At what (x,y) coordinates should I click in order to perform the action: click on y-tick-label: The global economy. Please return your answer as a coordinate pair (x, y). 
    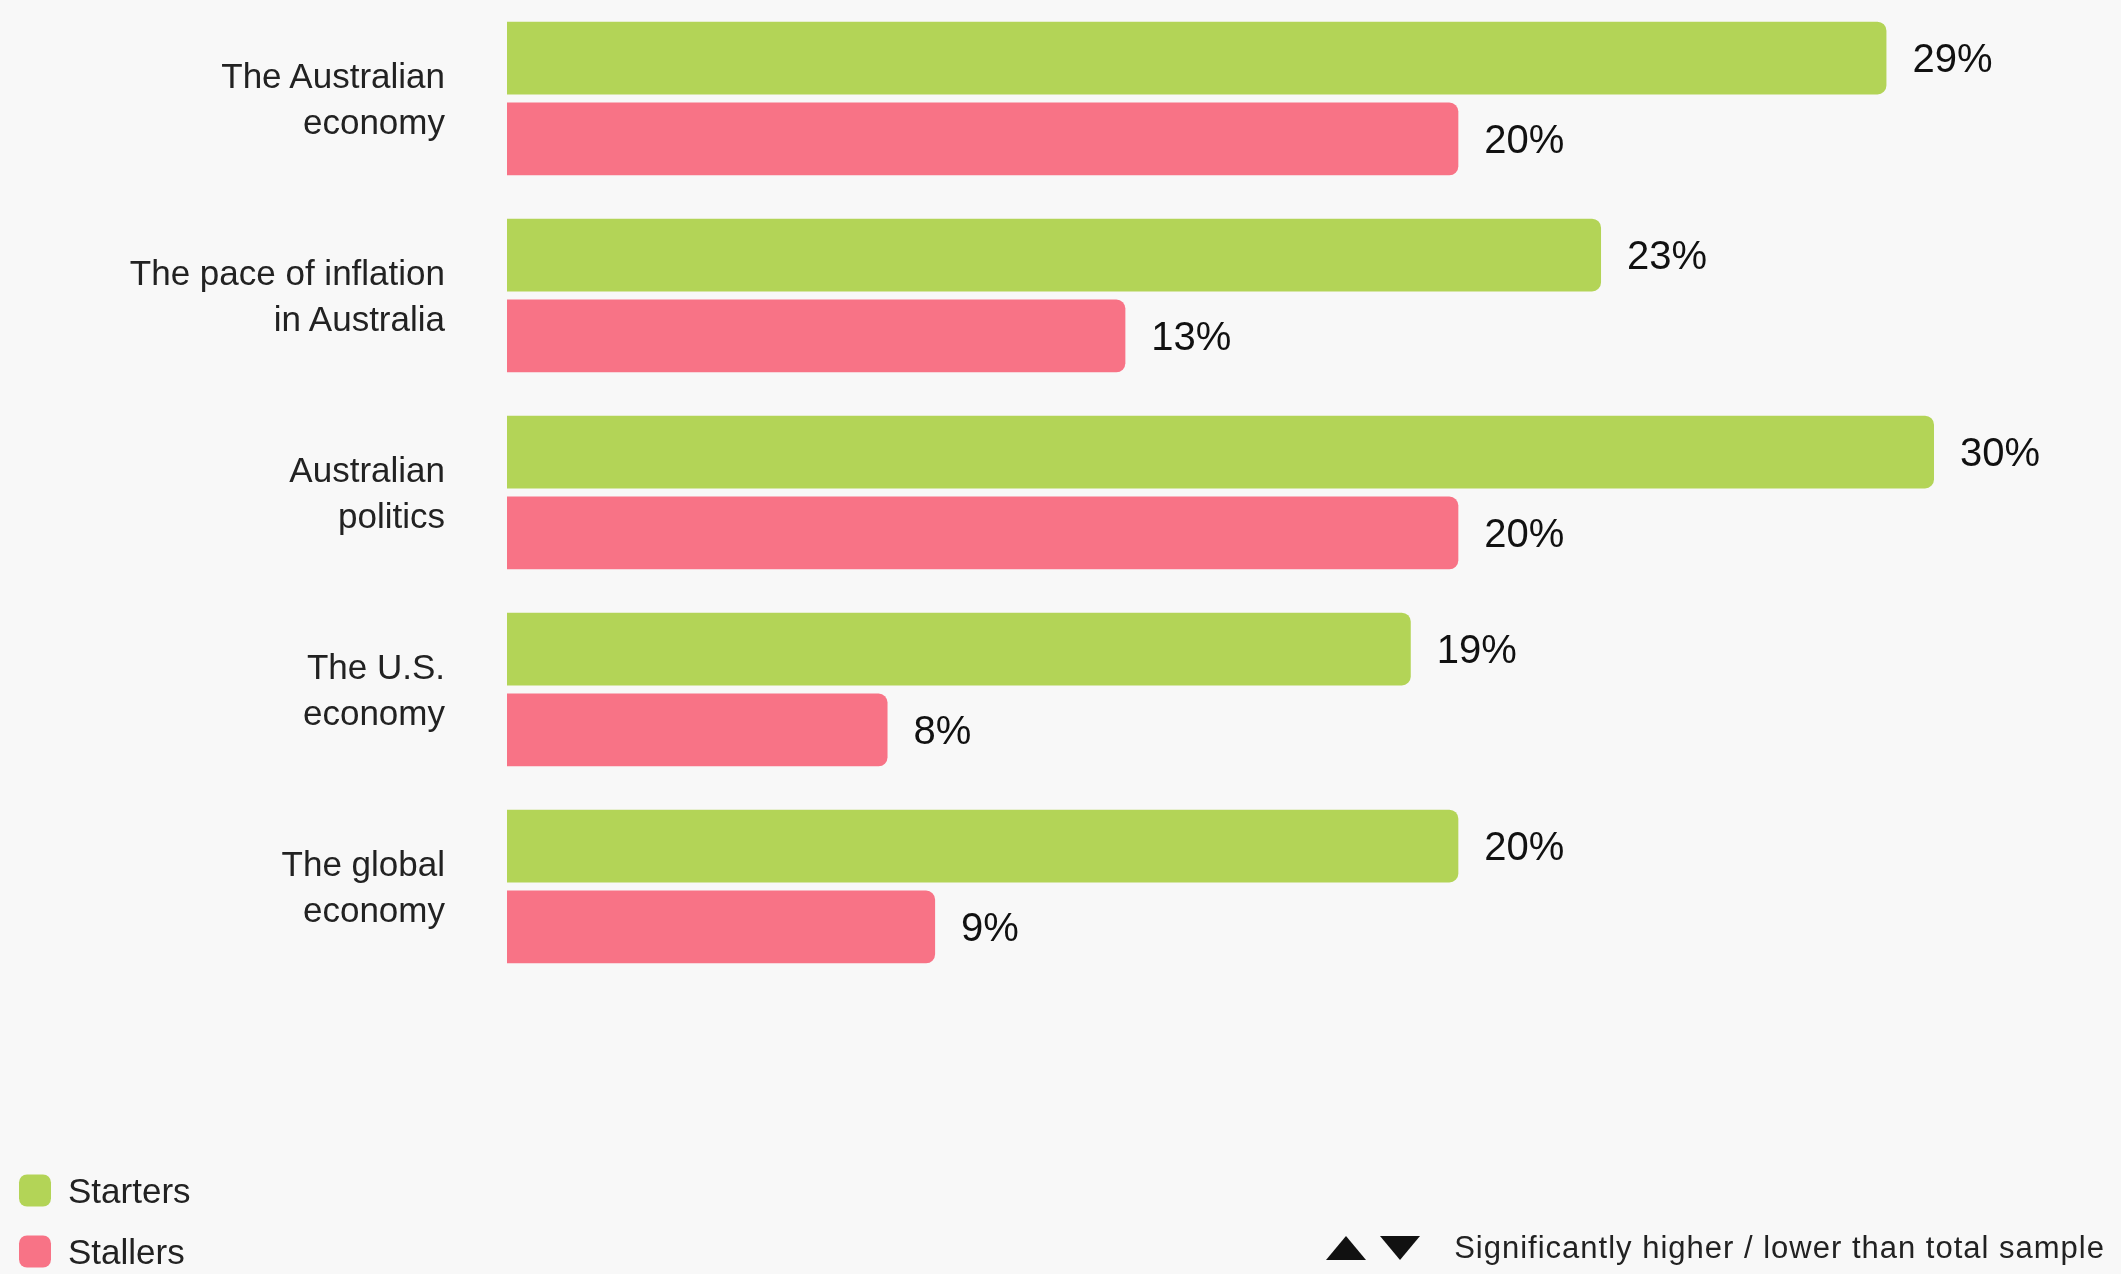
    Looking at the image, I should click on (363, 886).